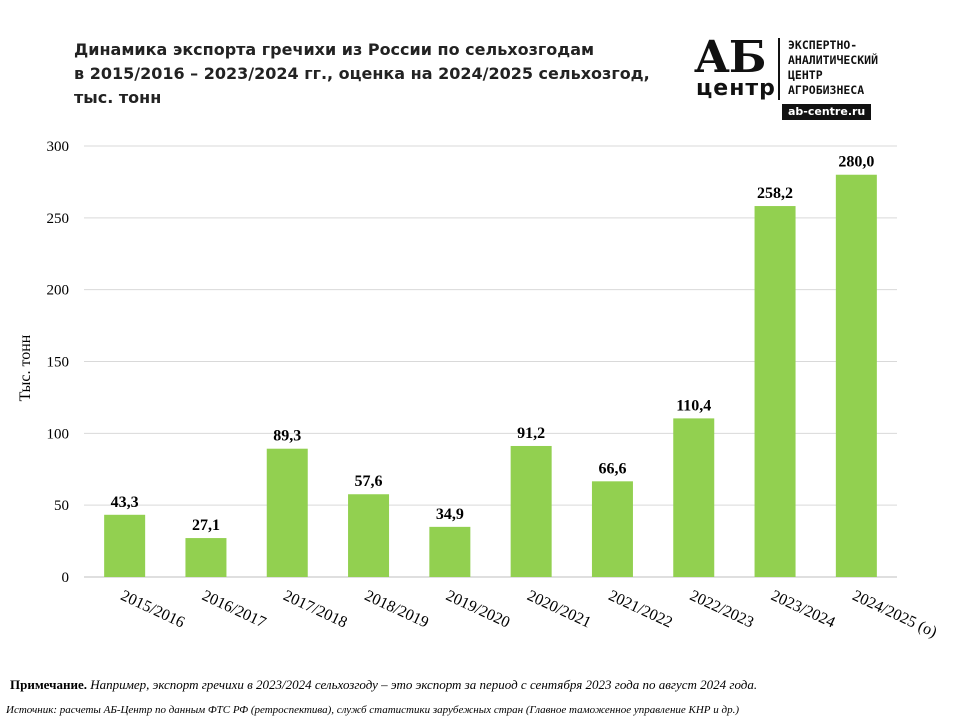  What do you see at coordinates (206, 557) in the screenshot?
I see `bar-2016-2017` at bounding box center [206, 557].